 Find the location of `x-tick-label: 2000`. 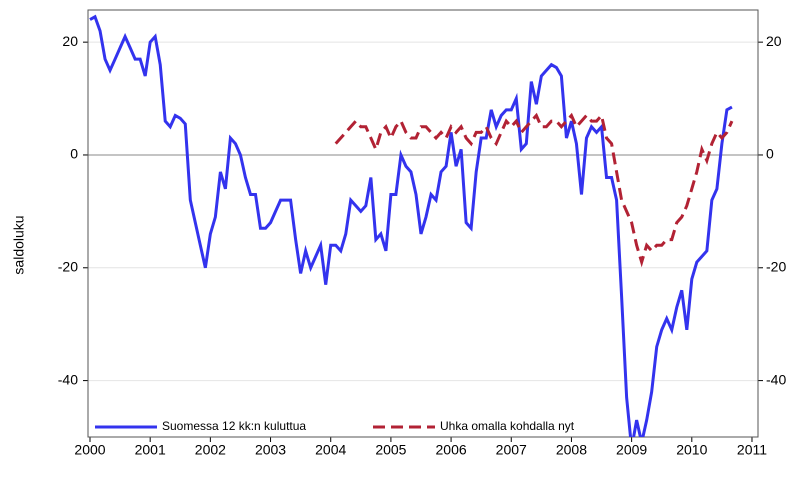

x-tick-label: 2000 is located at coordinates (89, 450).